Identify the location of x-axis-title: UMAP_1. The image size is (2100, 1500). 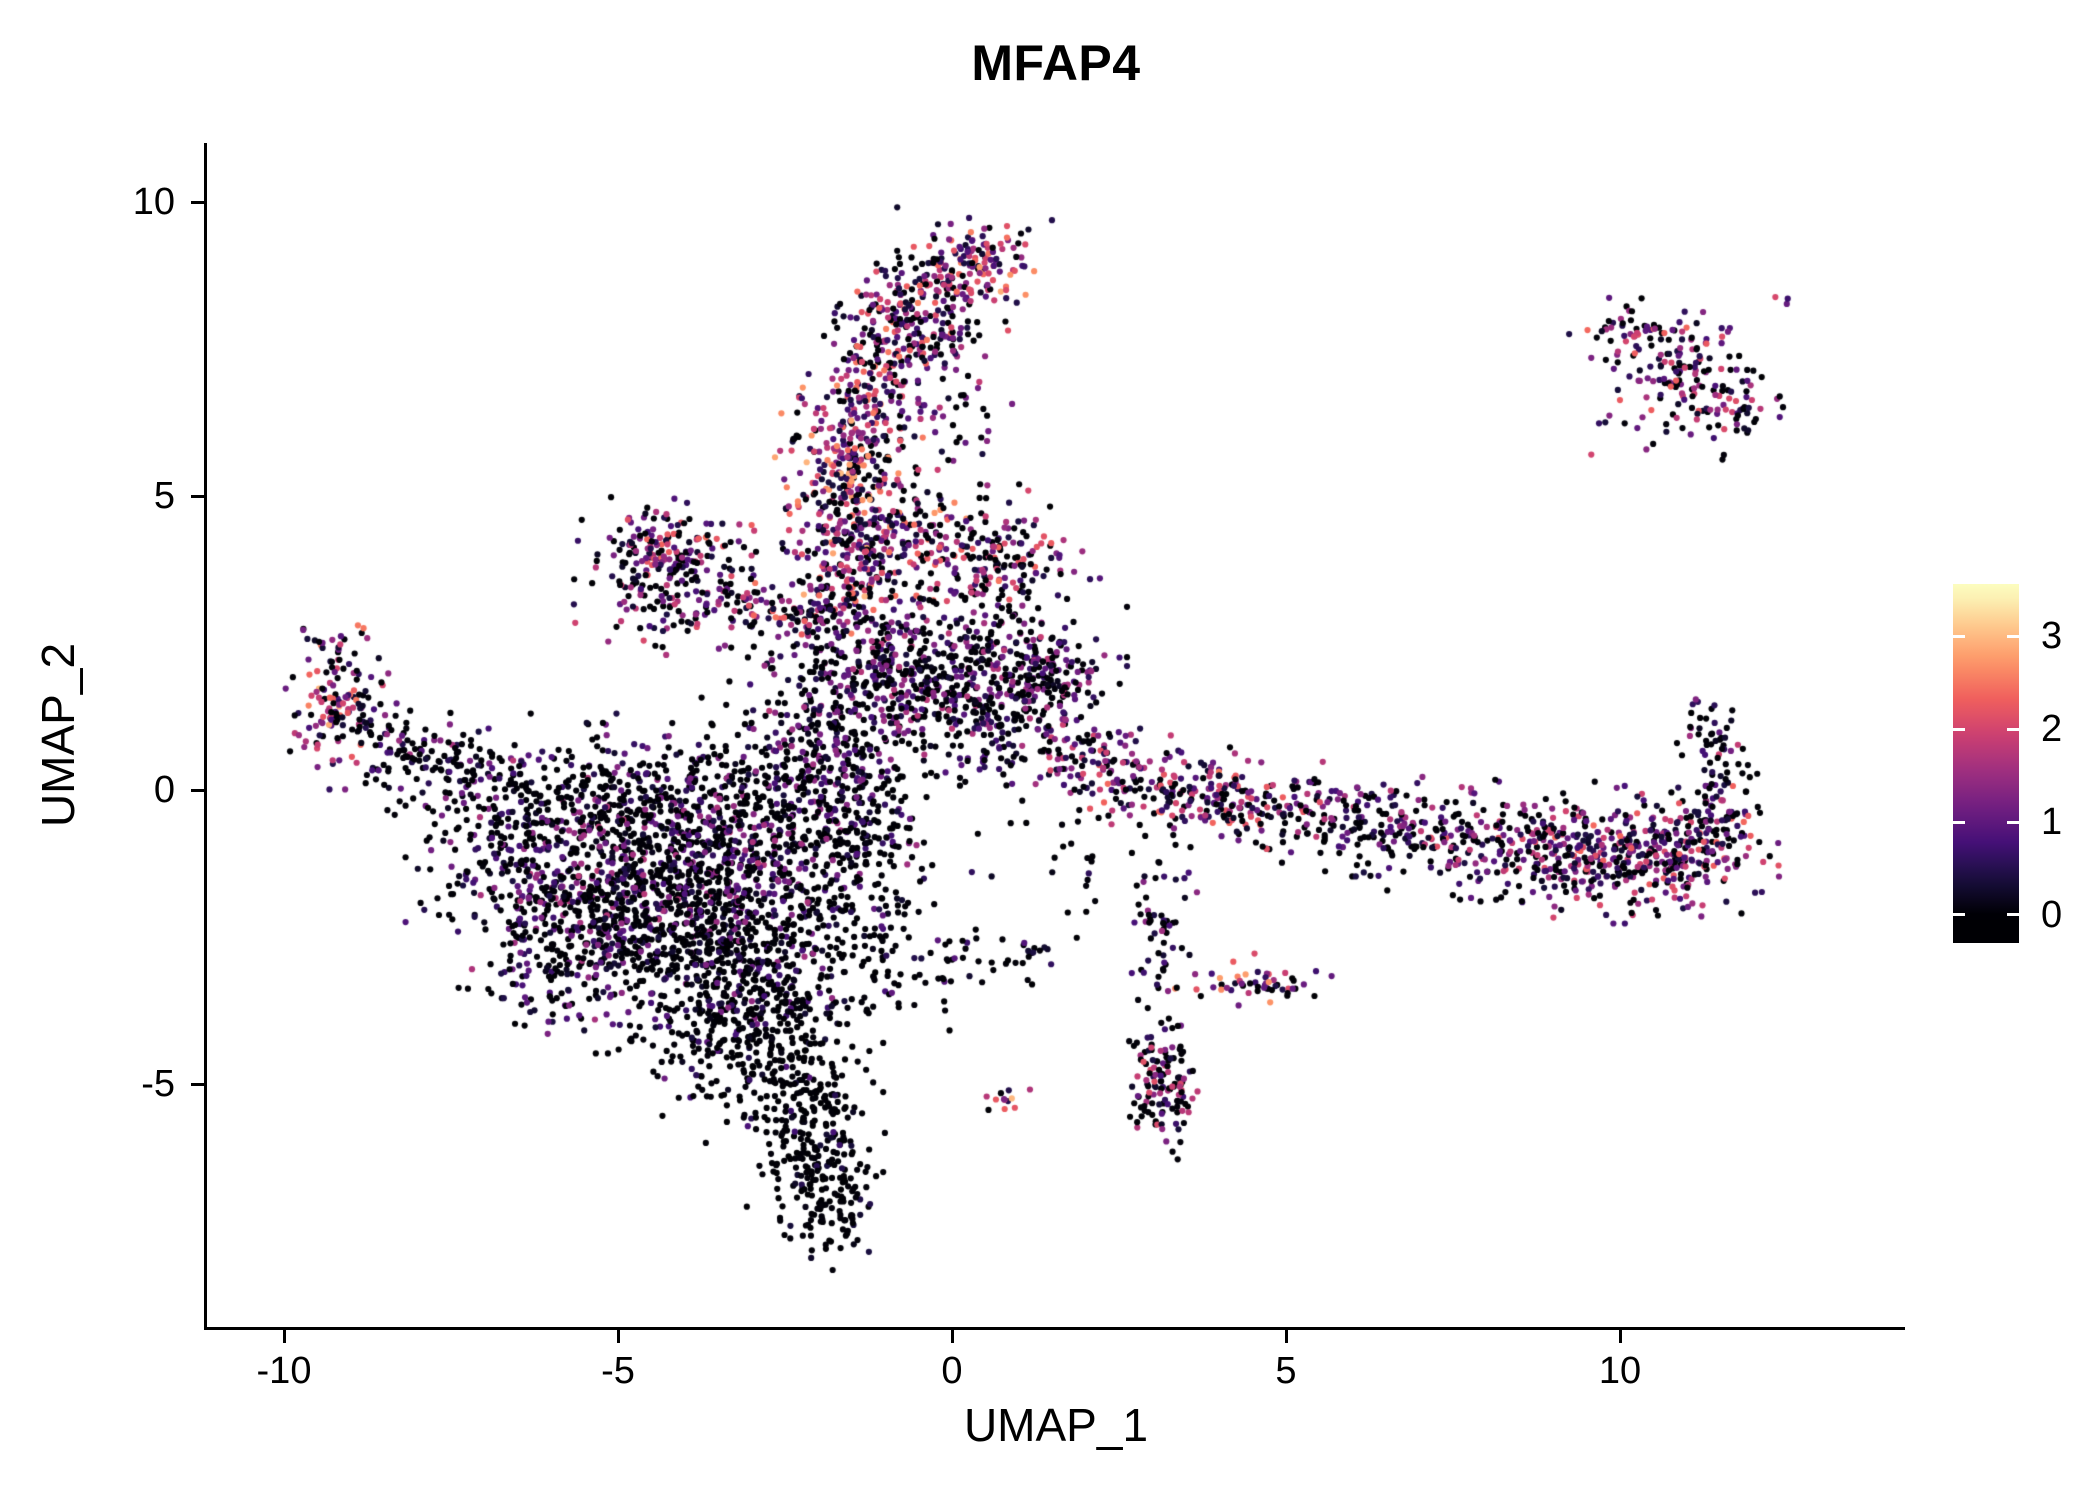
(1056, 1425).